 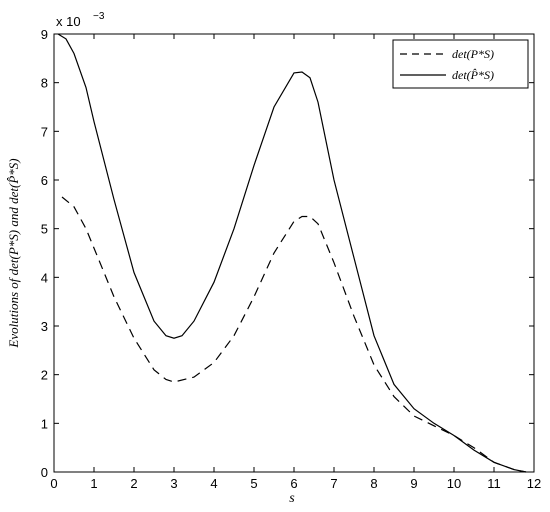 What do you see at coordinates (373, 483) in the screenshot?
I see `x-tick-label: 8` at bounding box center [373, 483].